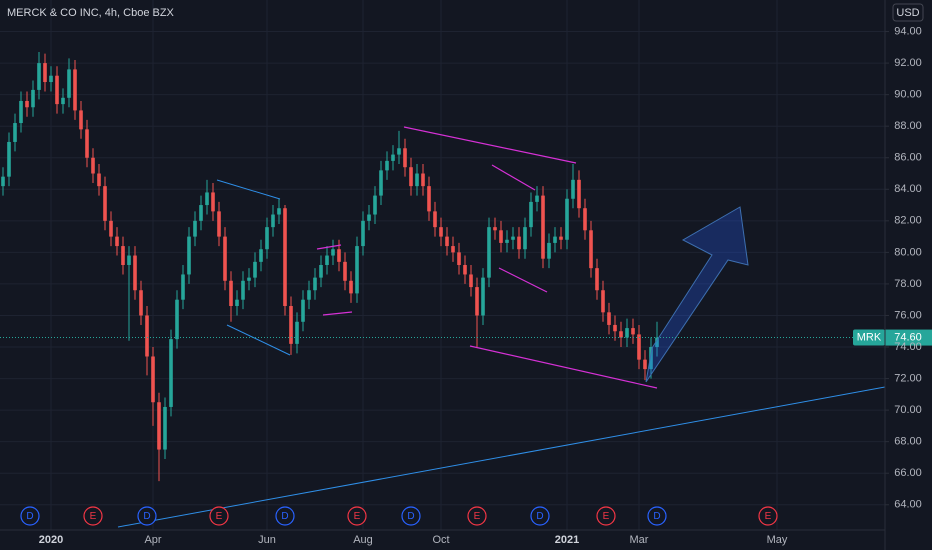 The image size is (932, 550). Describe the element at coordinates (490, 145) in the screenshot. I see `wedge-line` at that location.